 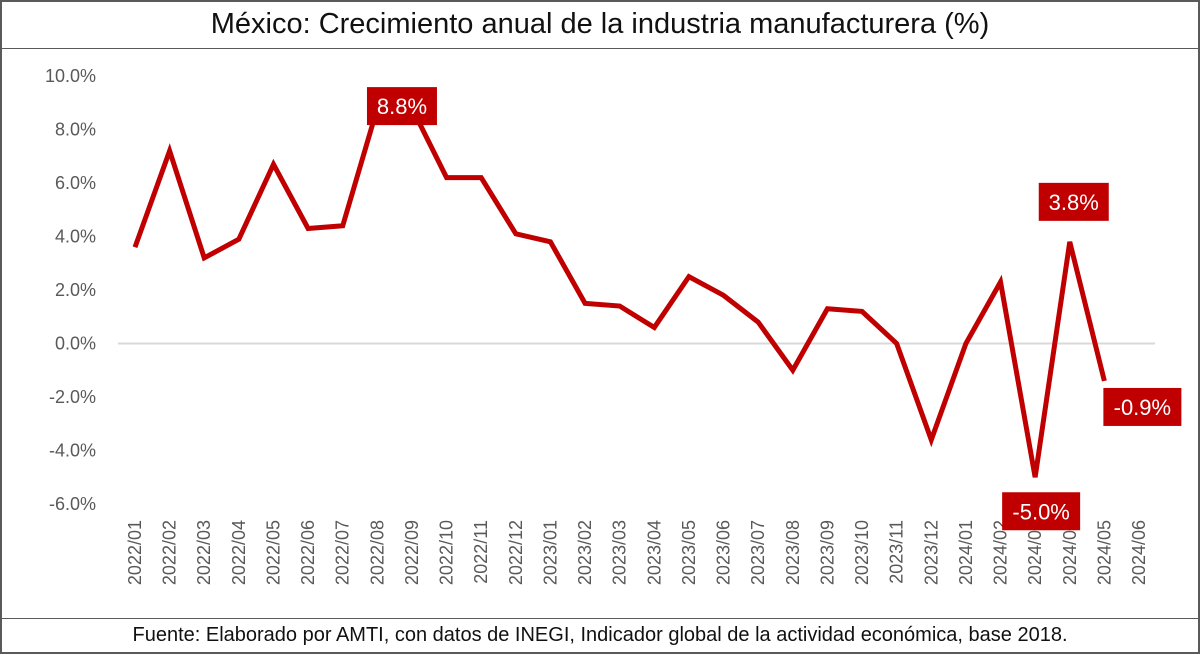 I want to click on x-tick-label: 2023/09, so click(x=827, y=552).